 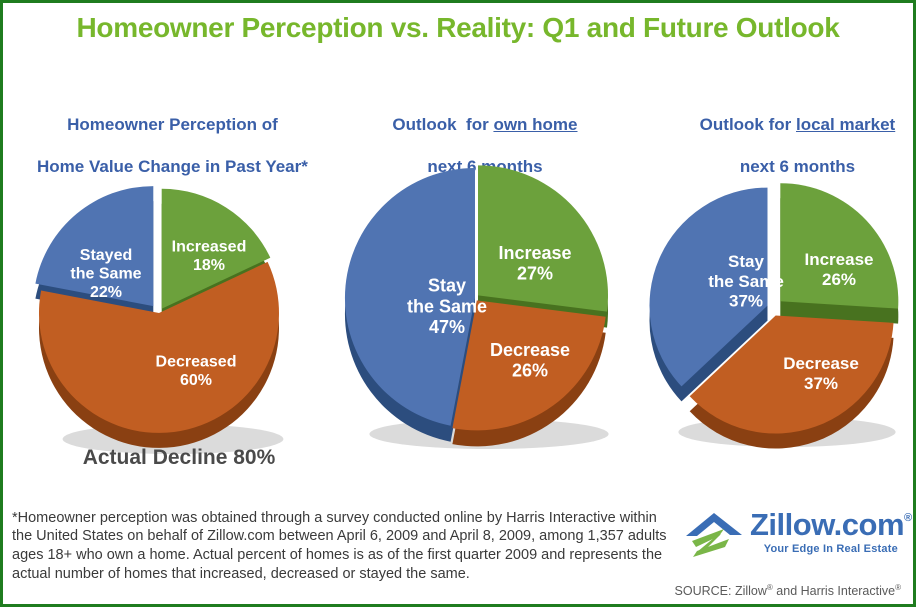 I want to click on pie-chart-own-home: Increase 27% Decrease 26%Stay the Same 47%, so click(x=476, y=307).